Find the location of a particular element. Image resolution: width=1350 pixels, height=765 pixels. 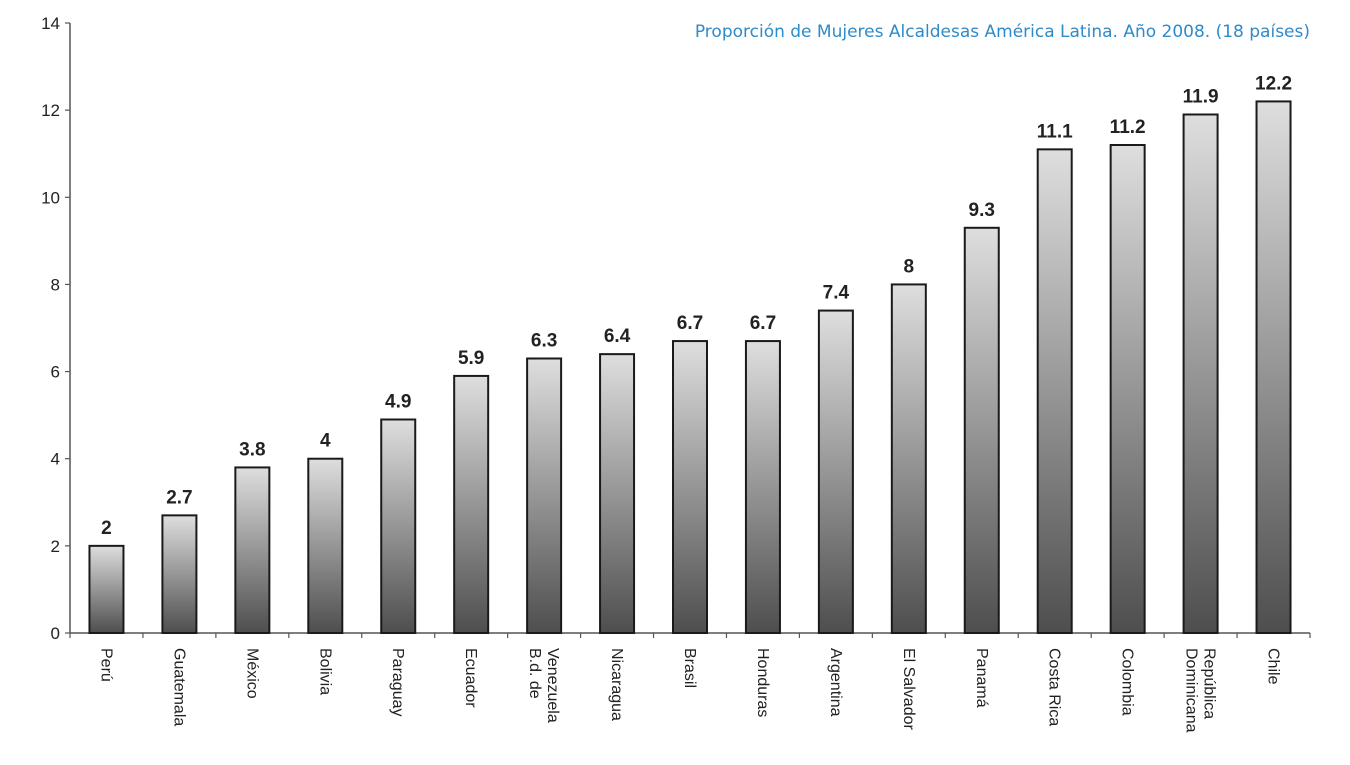

category-label: Ecuador is located at coordinates (470, 678).